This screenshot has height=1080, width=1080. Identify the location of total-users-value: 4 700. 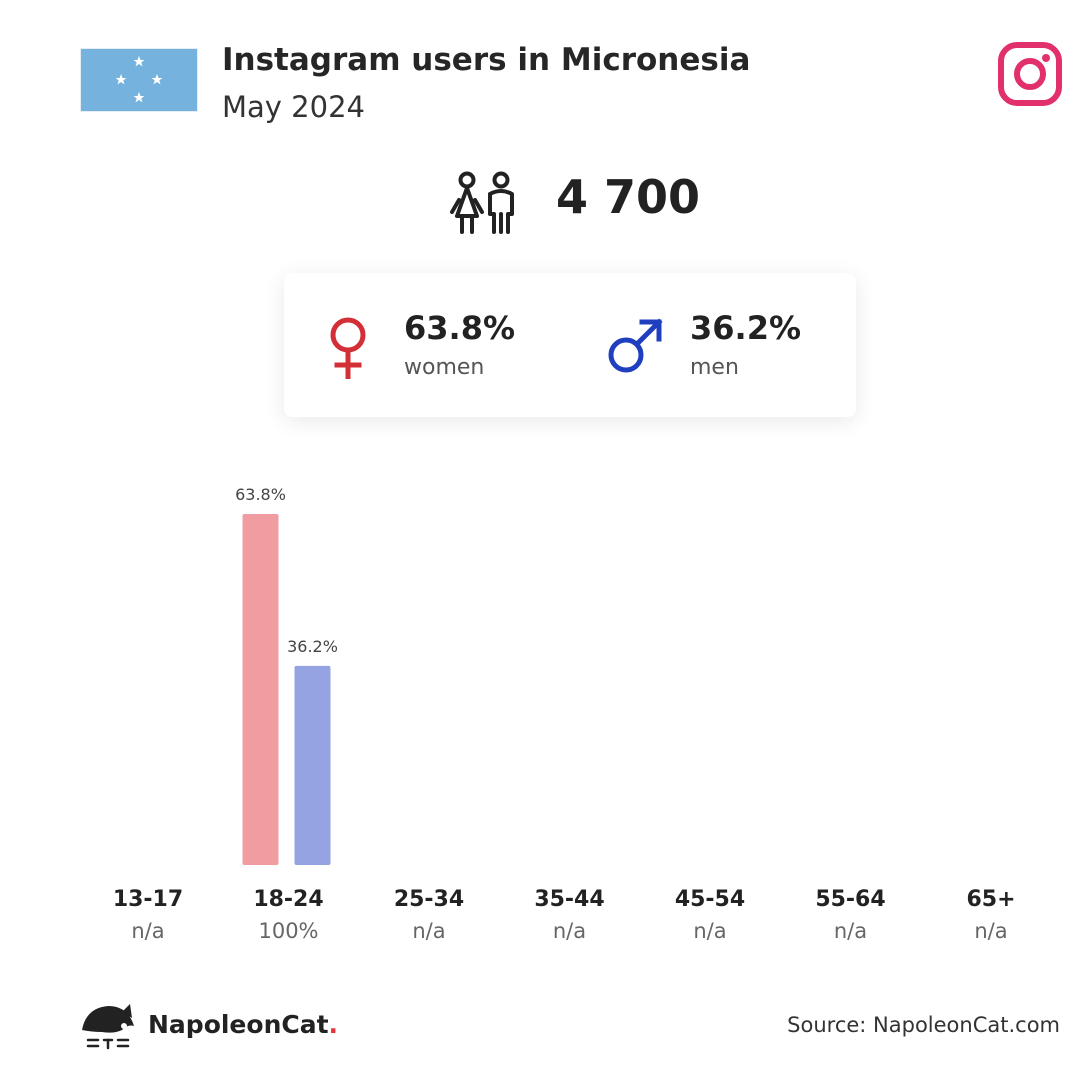
(628, 197).